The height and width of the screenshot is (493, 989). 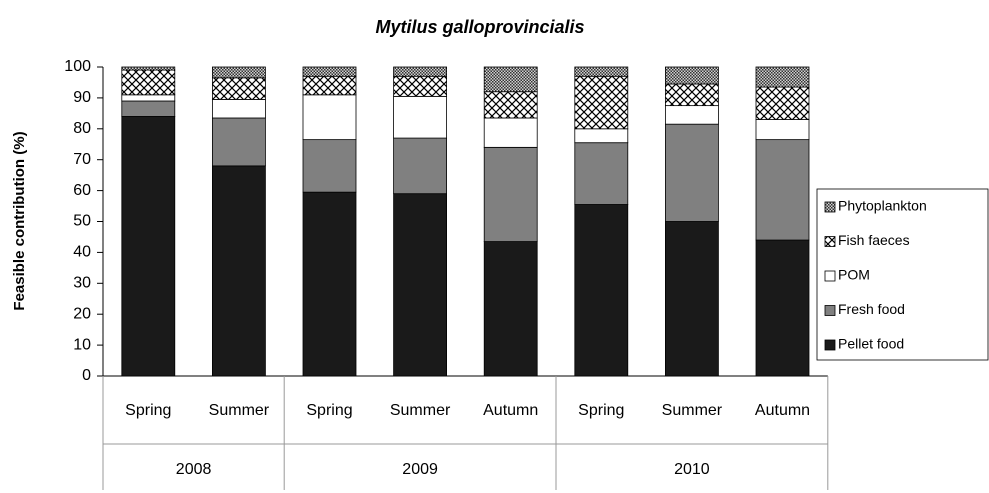 I want to click on legend-label: Fresh food, so click(x=871, y=309).